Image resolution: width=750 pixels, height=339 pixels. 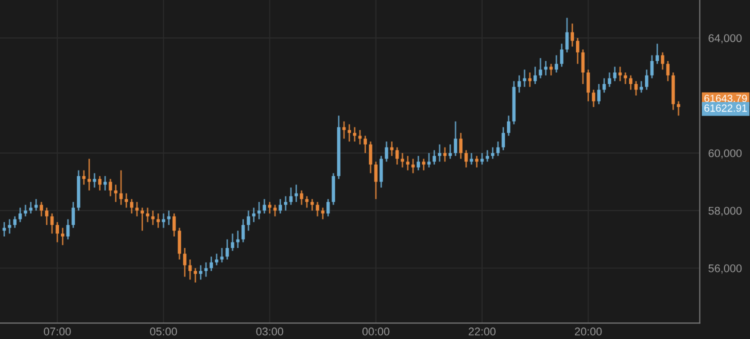 I want to click on y-tick-label: 60,000, so click(x=725, y=153).